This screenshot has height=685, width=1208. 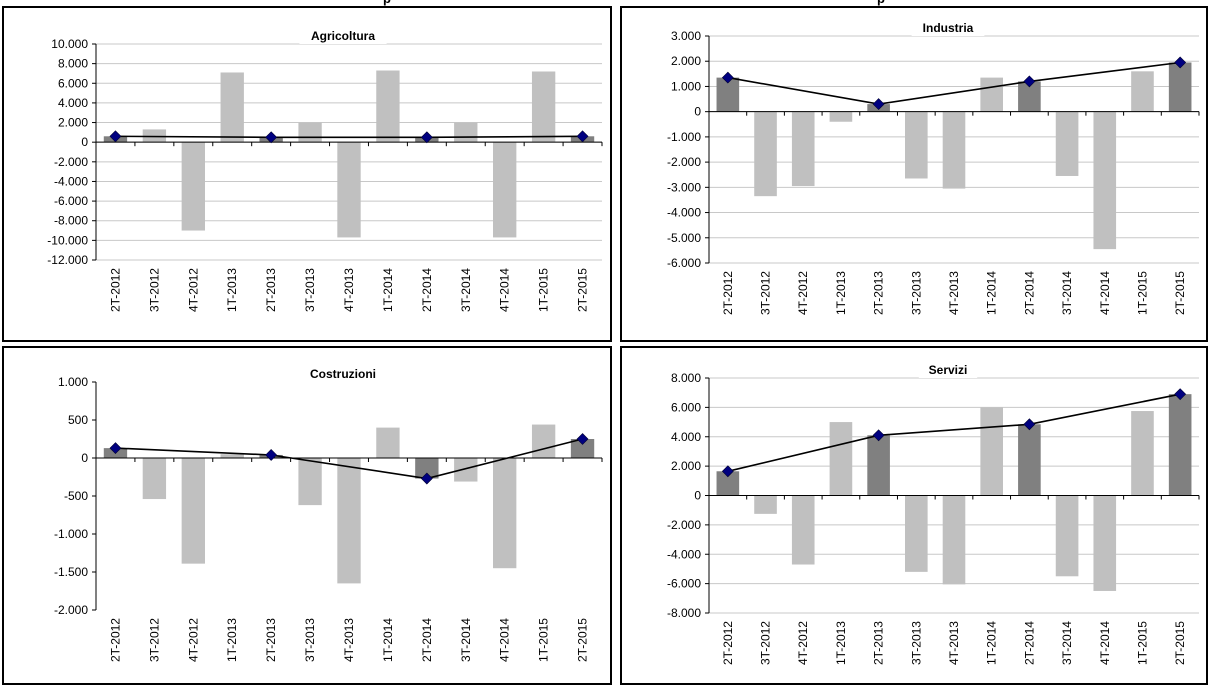 I want to click on chart-title: Agricoltura, so click(x=343, y=36).